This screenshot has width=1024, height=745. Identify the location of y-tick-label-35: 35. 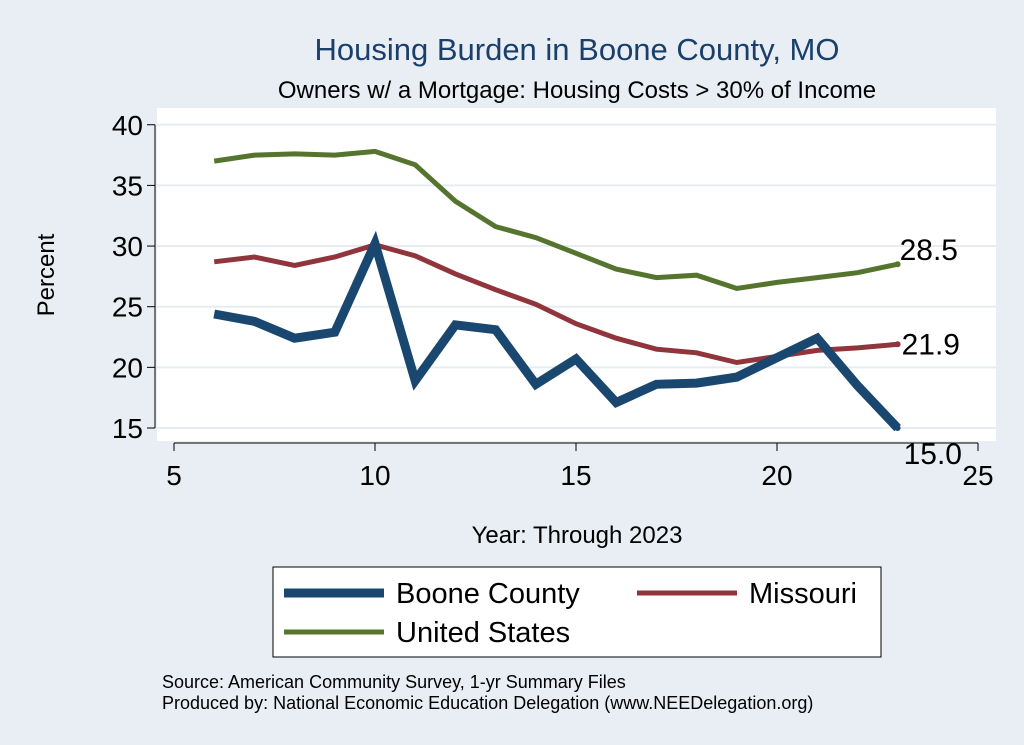
(127, 185).